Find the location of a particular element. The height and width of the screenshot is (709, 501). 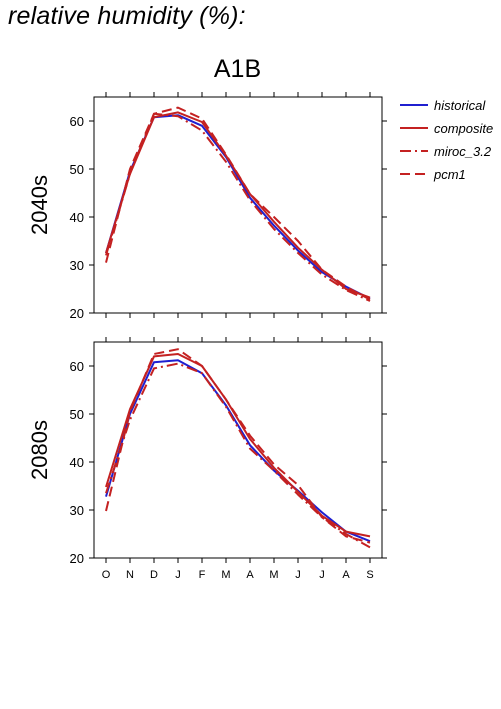

legend-label: composite is located at coordinates (463, 128).